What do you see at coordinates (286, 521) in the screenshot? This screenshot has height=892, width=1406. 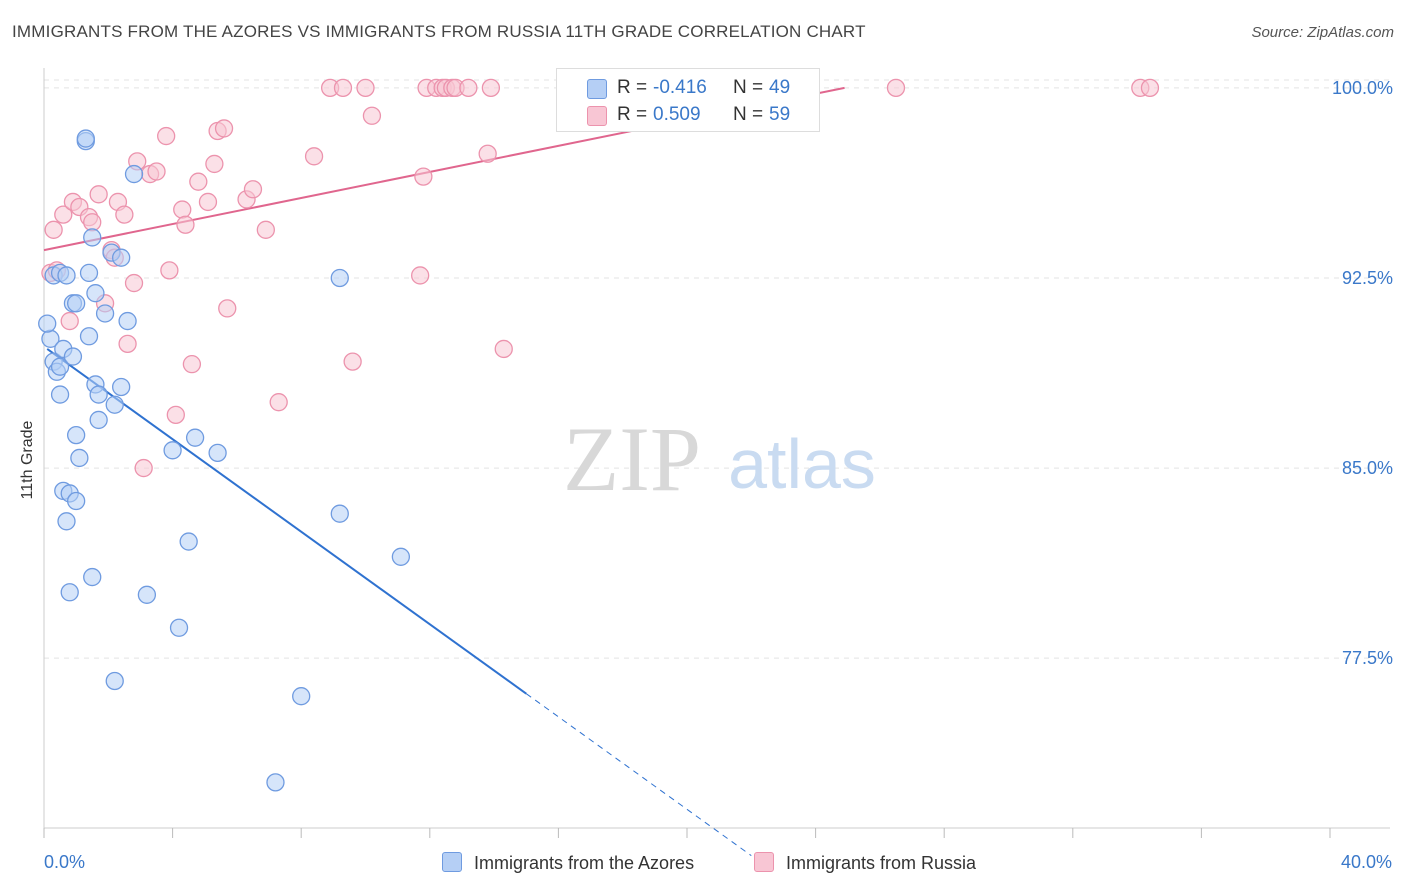 I see `azores-trend-line` at bounding box center [286, 521].